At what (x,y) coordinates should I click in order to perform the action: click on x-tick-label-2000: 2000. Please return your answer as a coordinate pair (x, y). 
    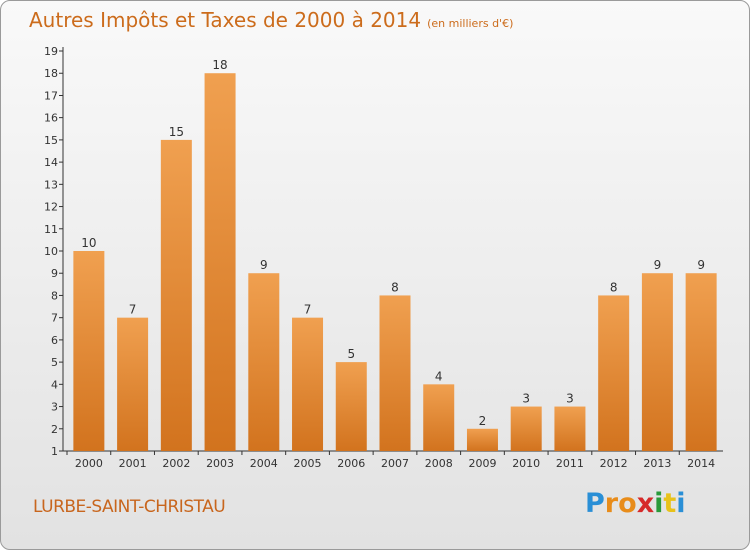
    Looking at the image, I should click on (89, 463).